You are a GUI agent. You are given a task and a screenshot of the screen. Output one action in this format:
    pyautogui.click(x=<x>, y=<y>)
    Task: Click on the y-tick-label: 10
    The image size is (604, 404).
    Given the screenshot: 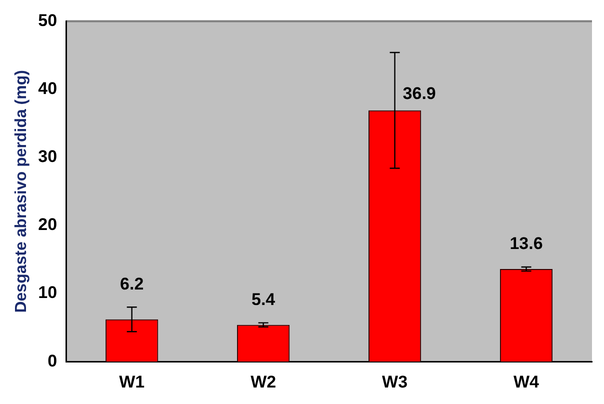 What is the action you would take?
    pyautogui.click(x=48, y=292)
    